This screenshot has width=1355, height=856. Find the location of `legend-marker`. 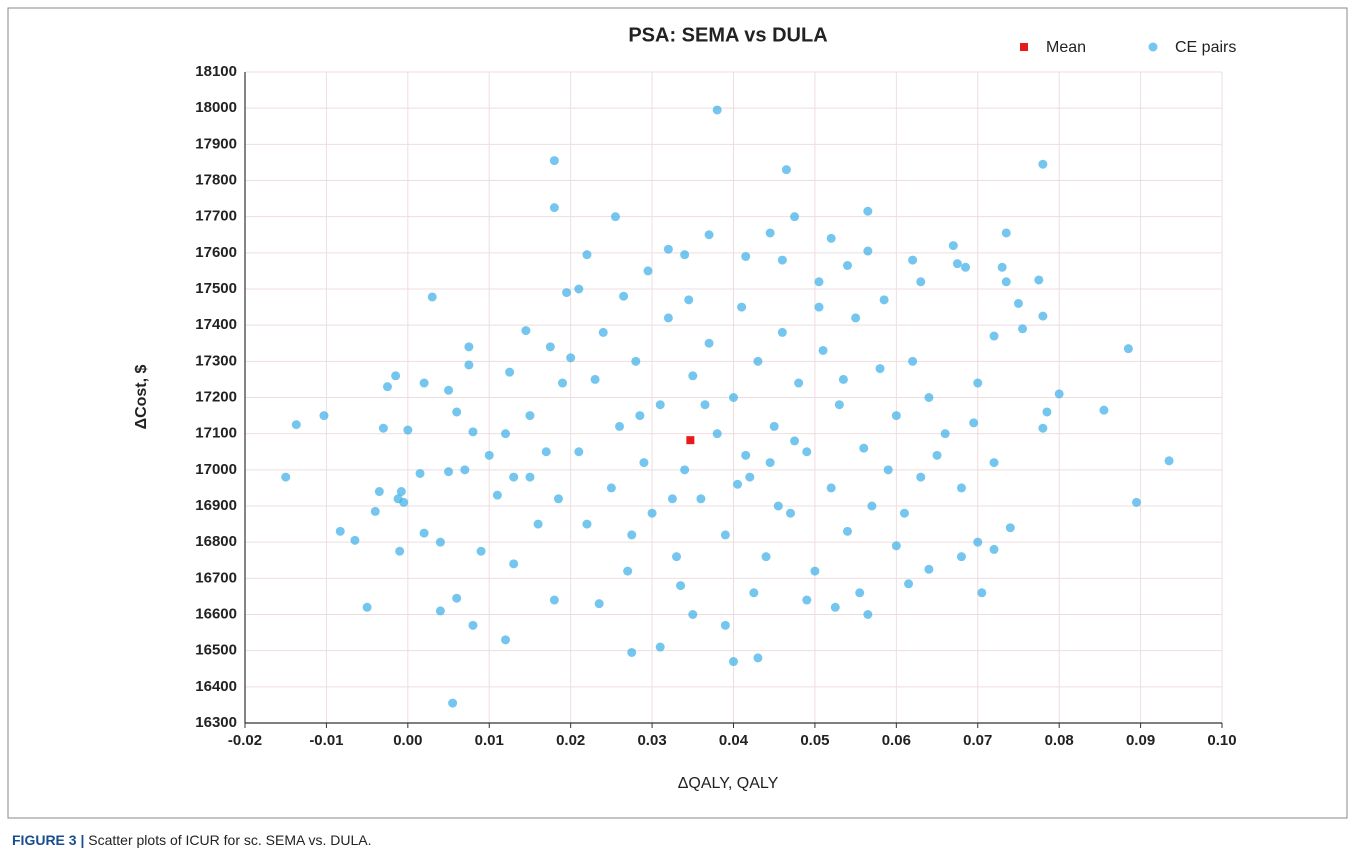

legend-marker is located at coordinates (1024, 47).